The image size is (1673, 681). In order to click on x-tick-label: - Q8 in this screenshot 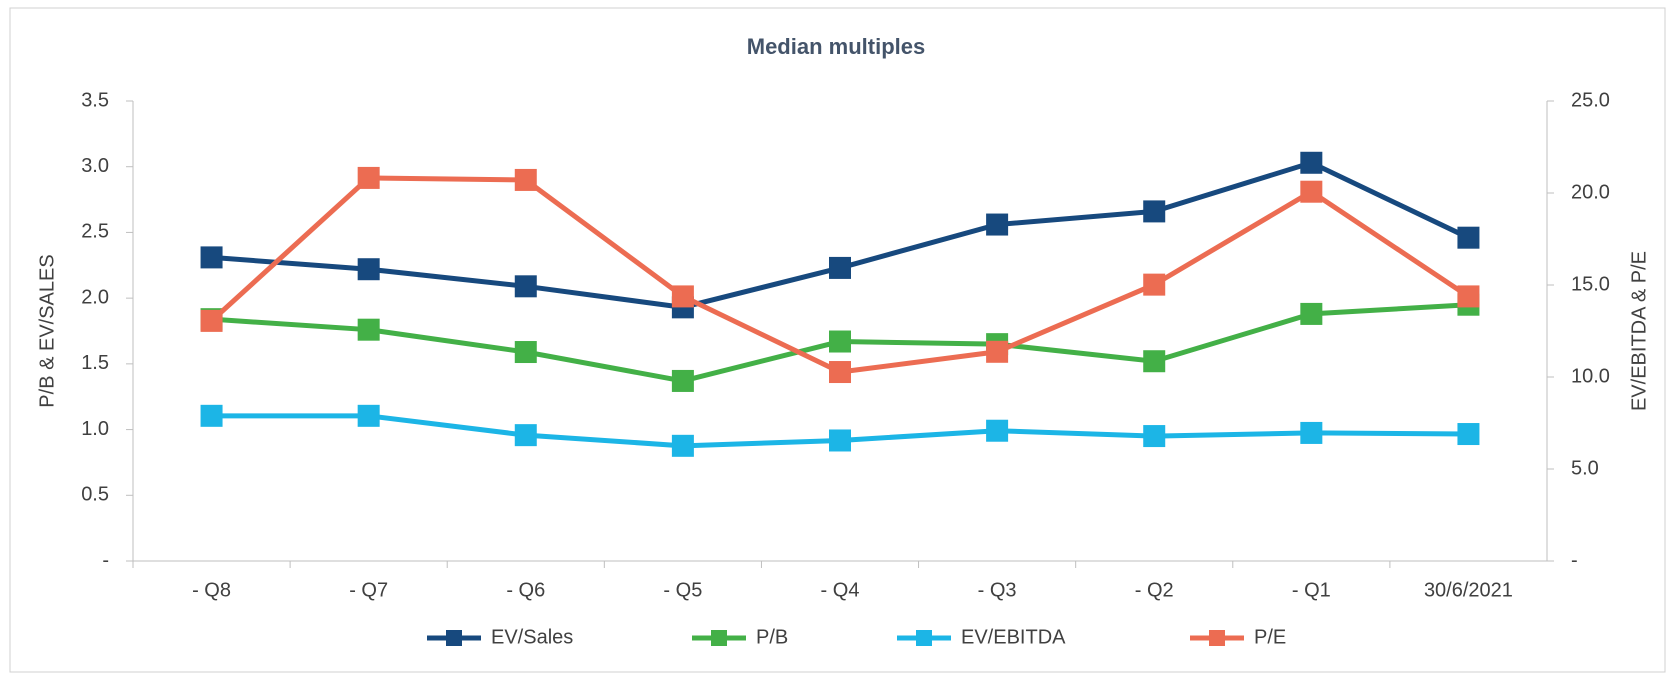, I will do `click(211, 590)`.